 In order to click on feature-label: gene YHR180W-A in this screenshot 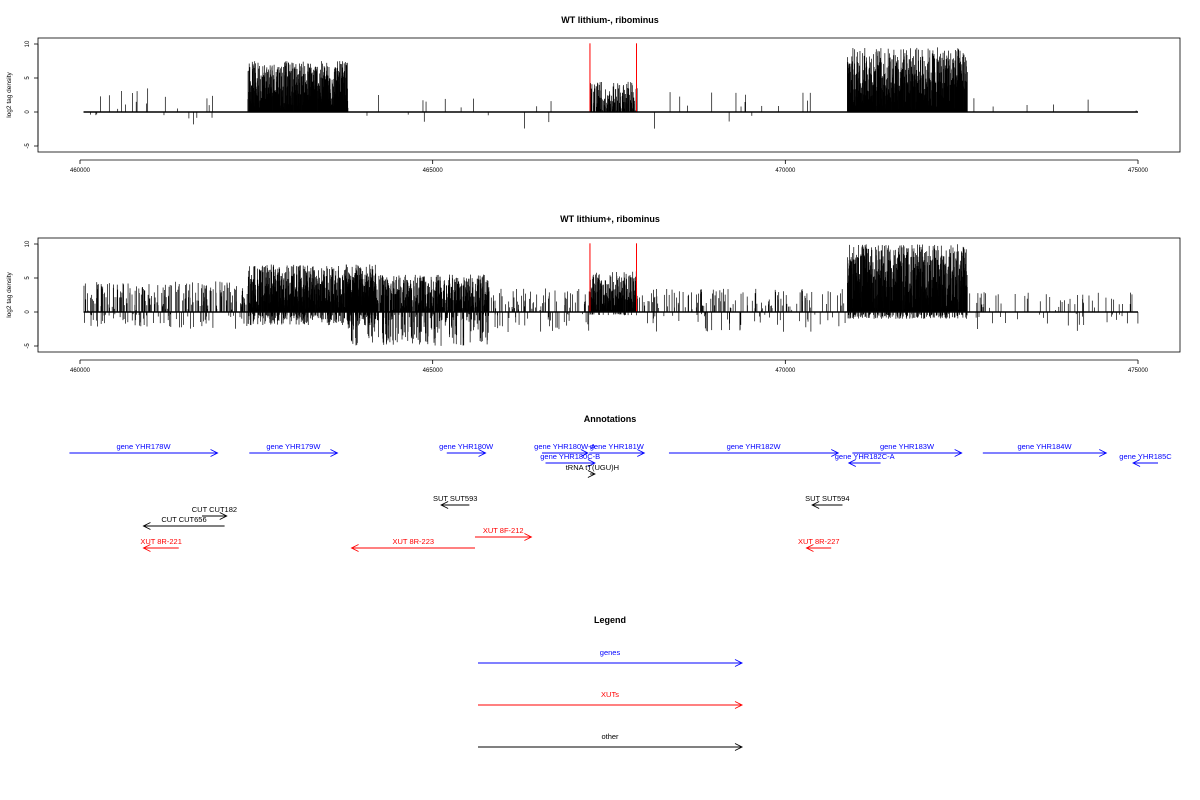, I will do `click(564, 446)`.